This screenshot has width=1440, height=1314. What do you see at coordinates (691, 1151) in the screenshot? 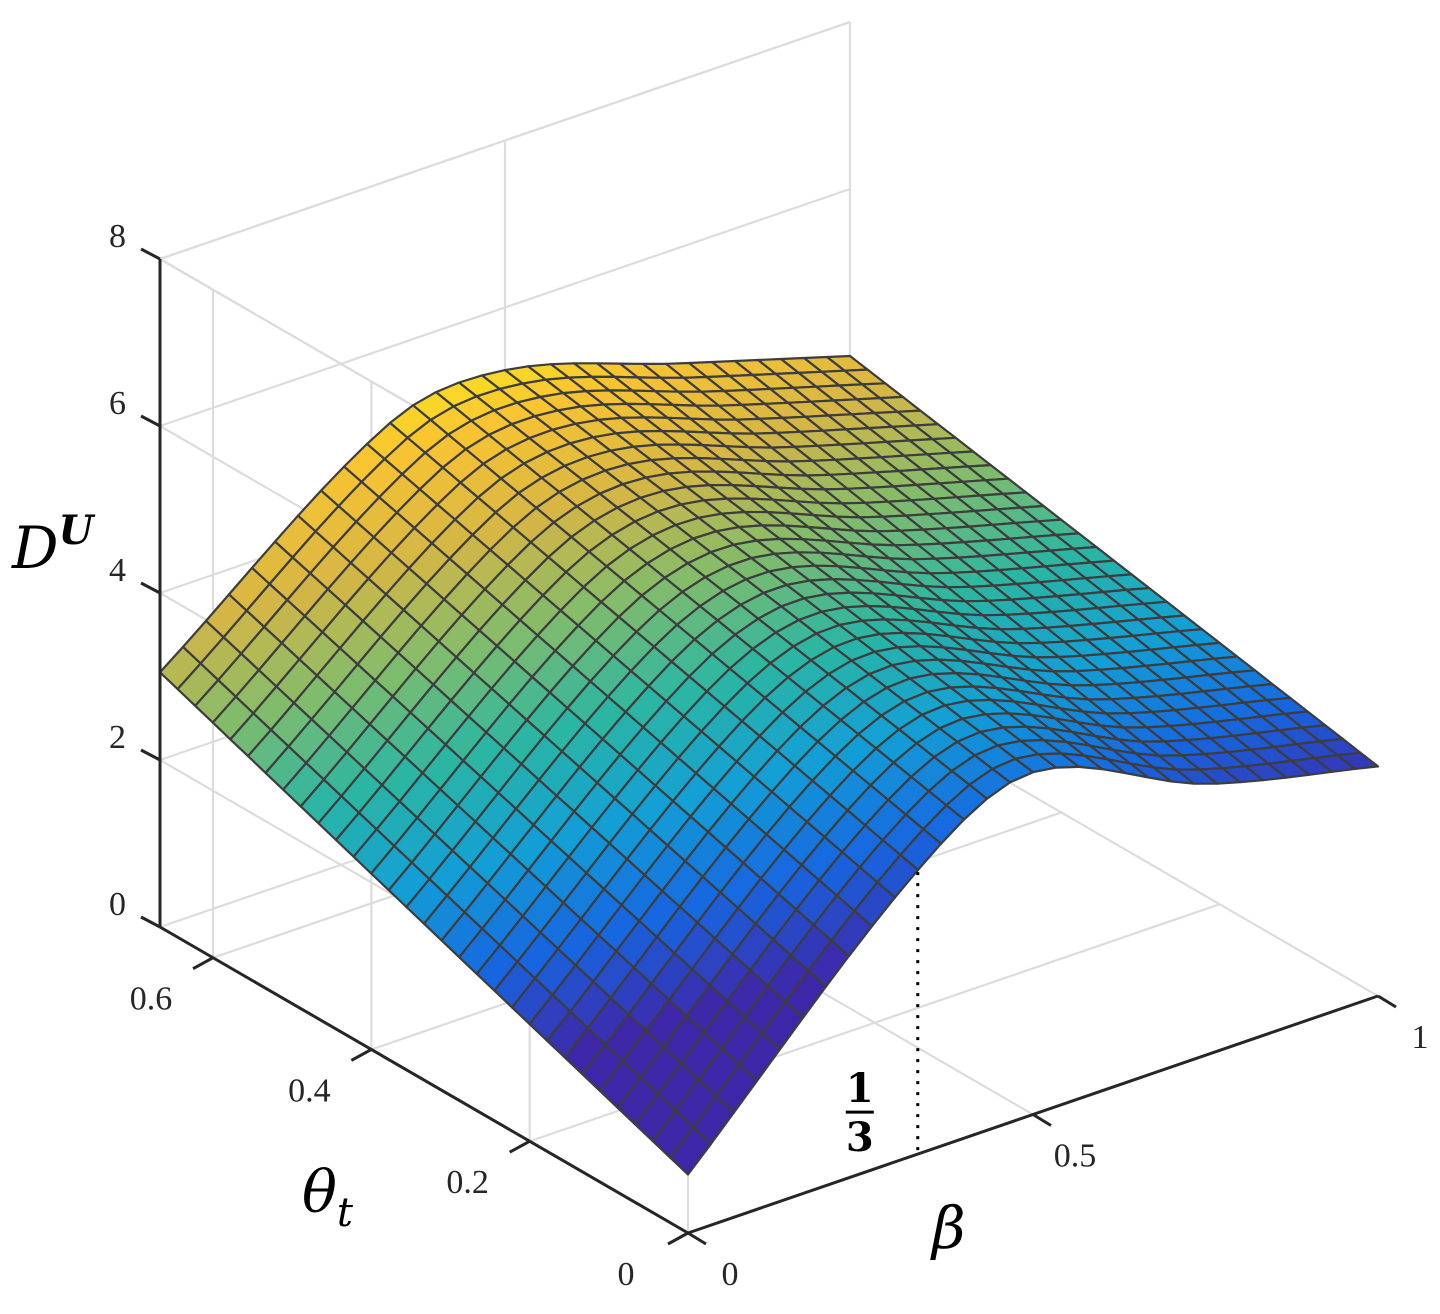
I see `surface-cell` at bounding box center [691, 1151].